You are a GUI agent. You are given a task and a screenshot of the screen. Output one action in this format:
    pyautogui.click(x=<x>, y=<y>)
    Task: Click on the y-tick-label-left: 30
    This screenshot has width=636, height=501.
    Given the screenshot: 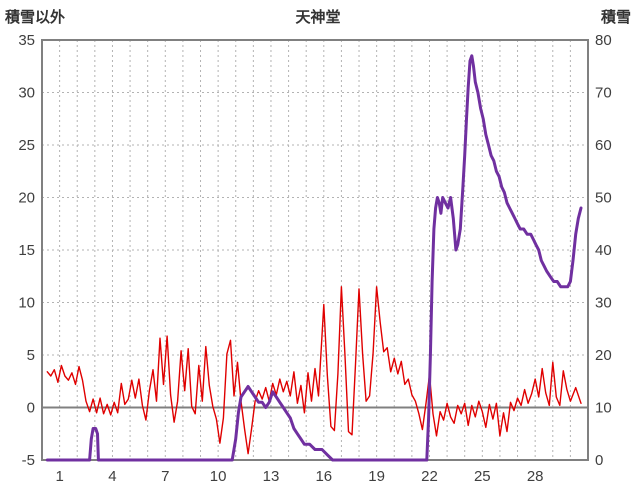 What is the action you would take?
    pyautogui.click(x=26, y=93)
    